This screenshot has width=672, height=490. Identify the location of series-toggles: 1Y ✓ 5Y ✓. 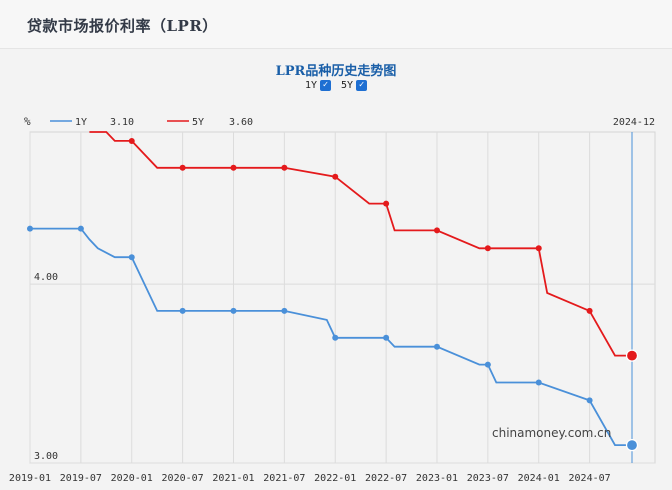
(336, 85).